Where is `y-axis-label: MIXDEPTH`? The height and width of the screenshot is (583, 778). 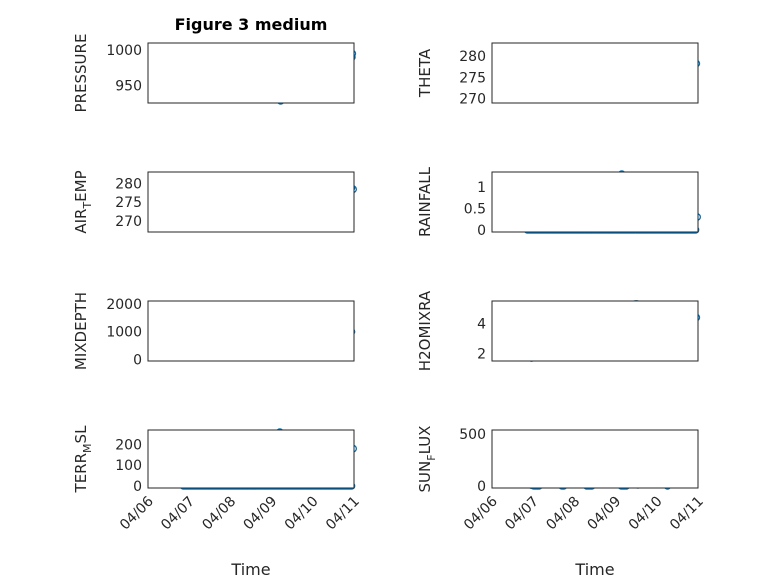 y-axis-label: MIXDEPTH is located at coordinates (81, 331).